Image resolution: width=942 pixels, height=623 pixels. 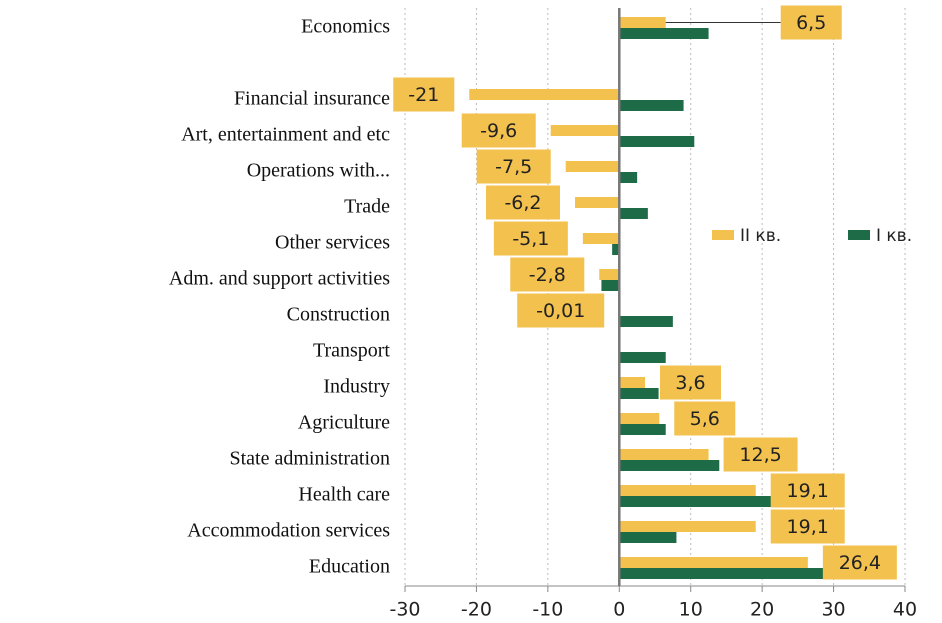 I want to click on value-label: 5,6, so click(x=705, y=419).